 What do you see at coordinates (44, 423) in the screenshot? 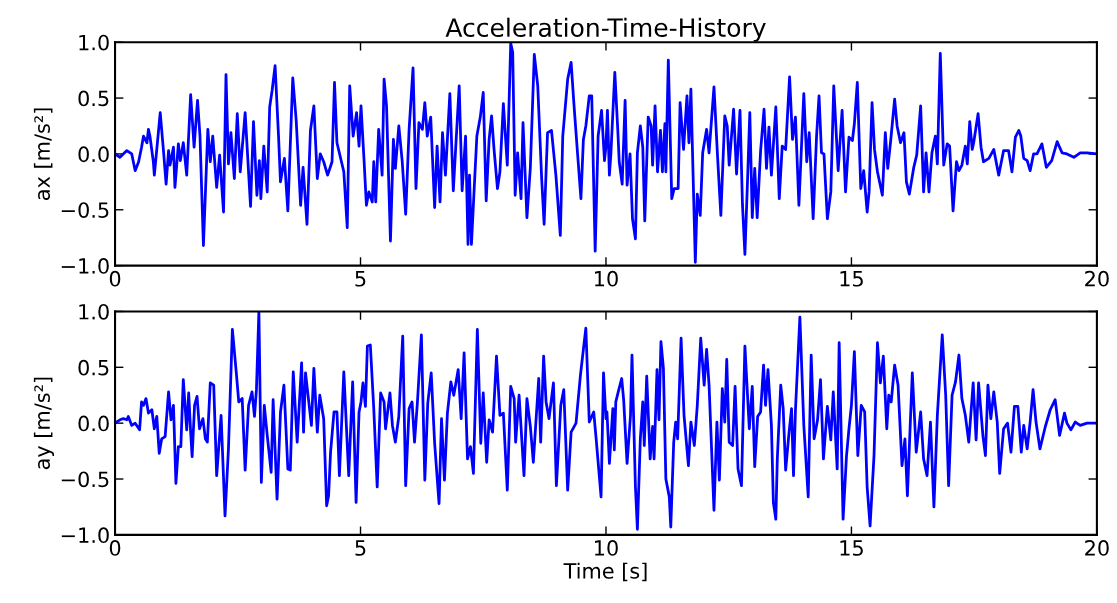
I see `y-axis-title: ay [m/s²]` at bounding box center [44, 423].